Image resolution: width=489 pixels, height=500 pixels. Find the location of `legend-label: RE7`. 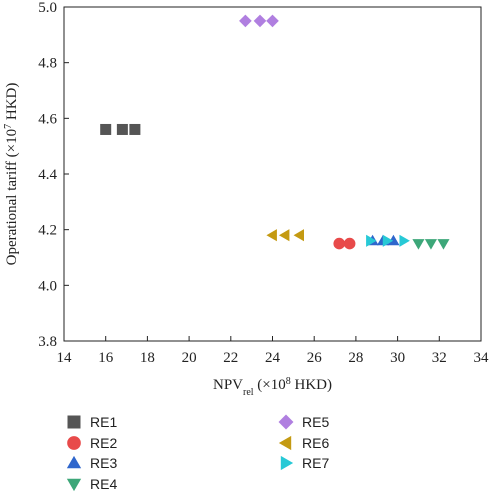

legend-label: RE7 is located at coordinates (315, 463).